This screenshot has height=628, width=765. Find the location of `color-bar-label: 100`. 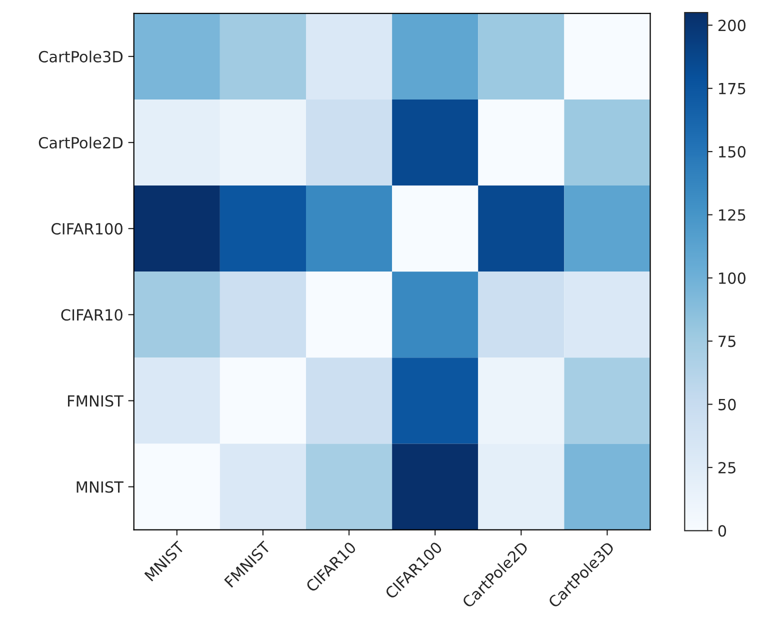

color-bar-label: 100 is located at coordinates (732, 278).